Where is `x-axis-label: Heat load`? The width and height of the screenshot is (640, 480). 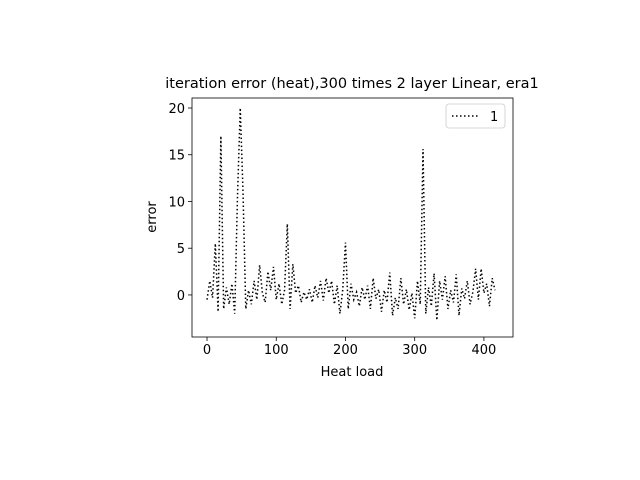
x-axis-label: Heat load is located at coordinates (352, 372).